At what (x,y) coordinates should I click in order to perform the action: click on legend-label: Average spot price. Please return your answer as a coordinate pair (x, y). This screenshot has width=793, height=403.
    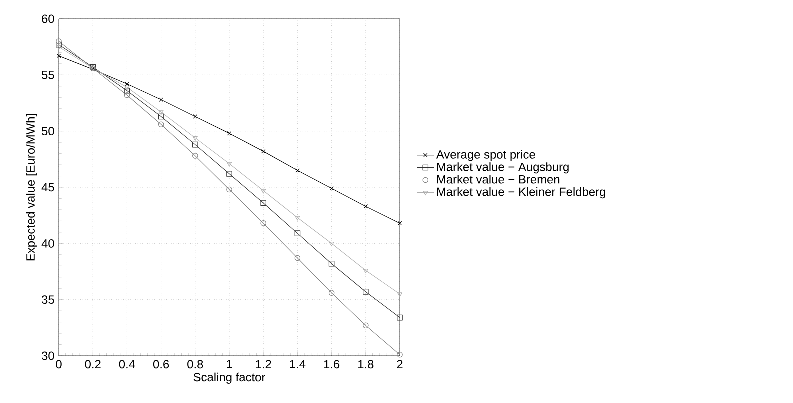
    Looking at the image, I should click on (486, 156).